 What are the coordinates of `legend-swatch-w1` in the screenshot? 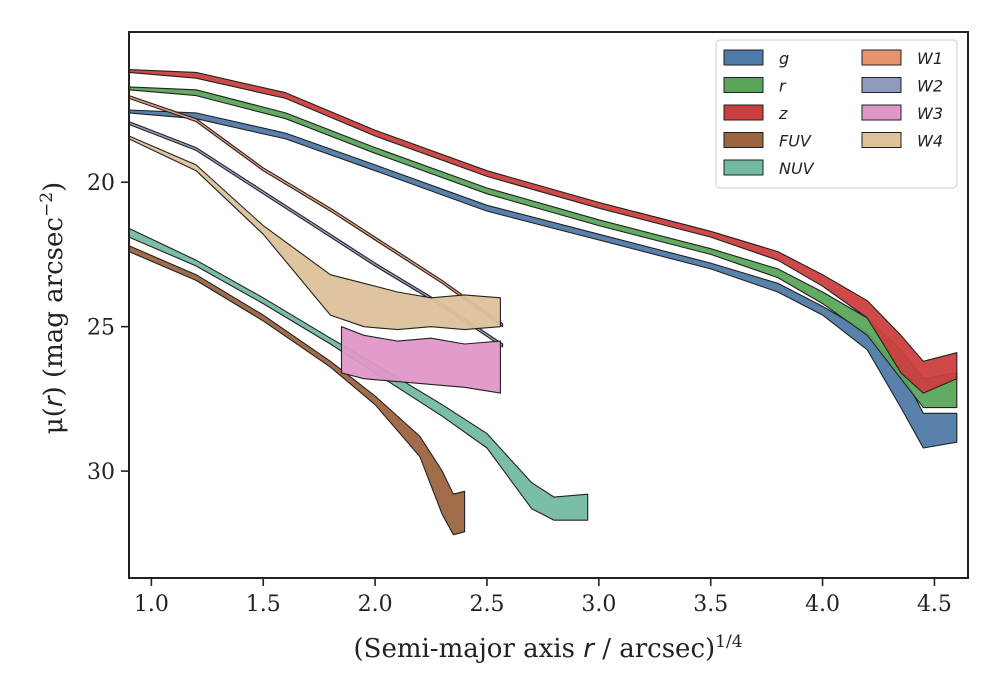 It's located at (881, 57).